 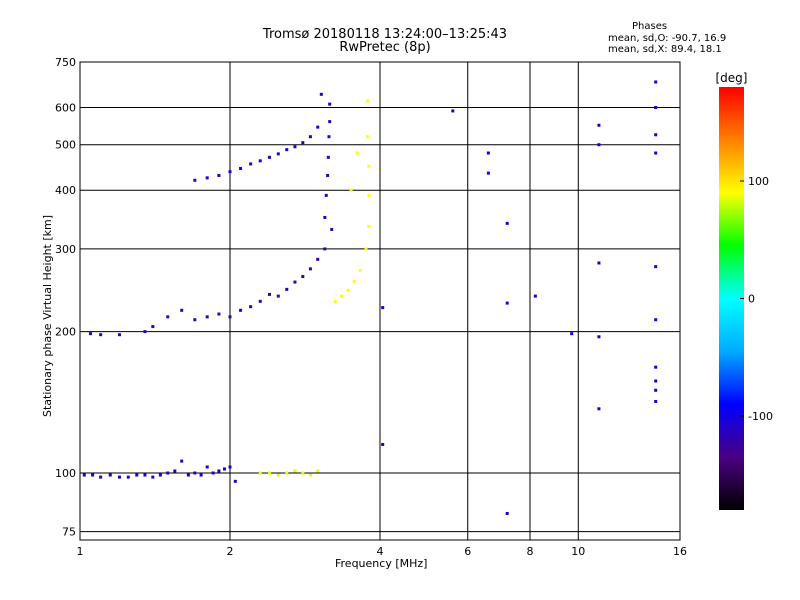 What do you see at coordinates (751, 299) in the screenshot?
I see `colorbar-tick-label: 0` at bounding box center [751, 299].